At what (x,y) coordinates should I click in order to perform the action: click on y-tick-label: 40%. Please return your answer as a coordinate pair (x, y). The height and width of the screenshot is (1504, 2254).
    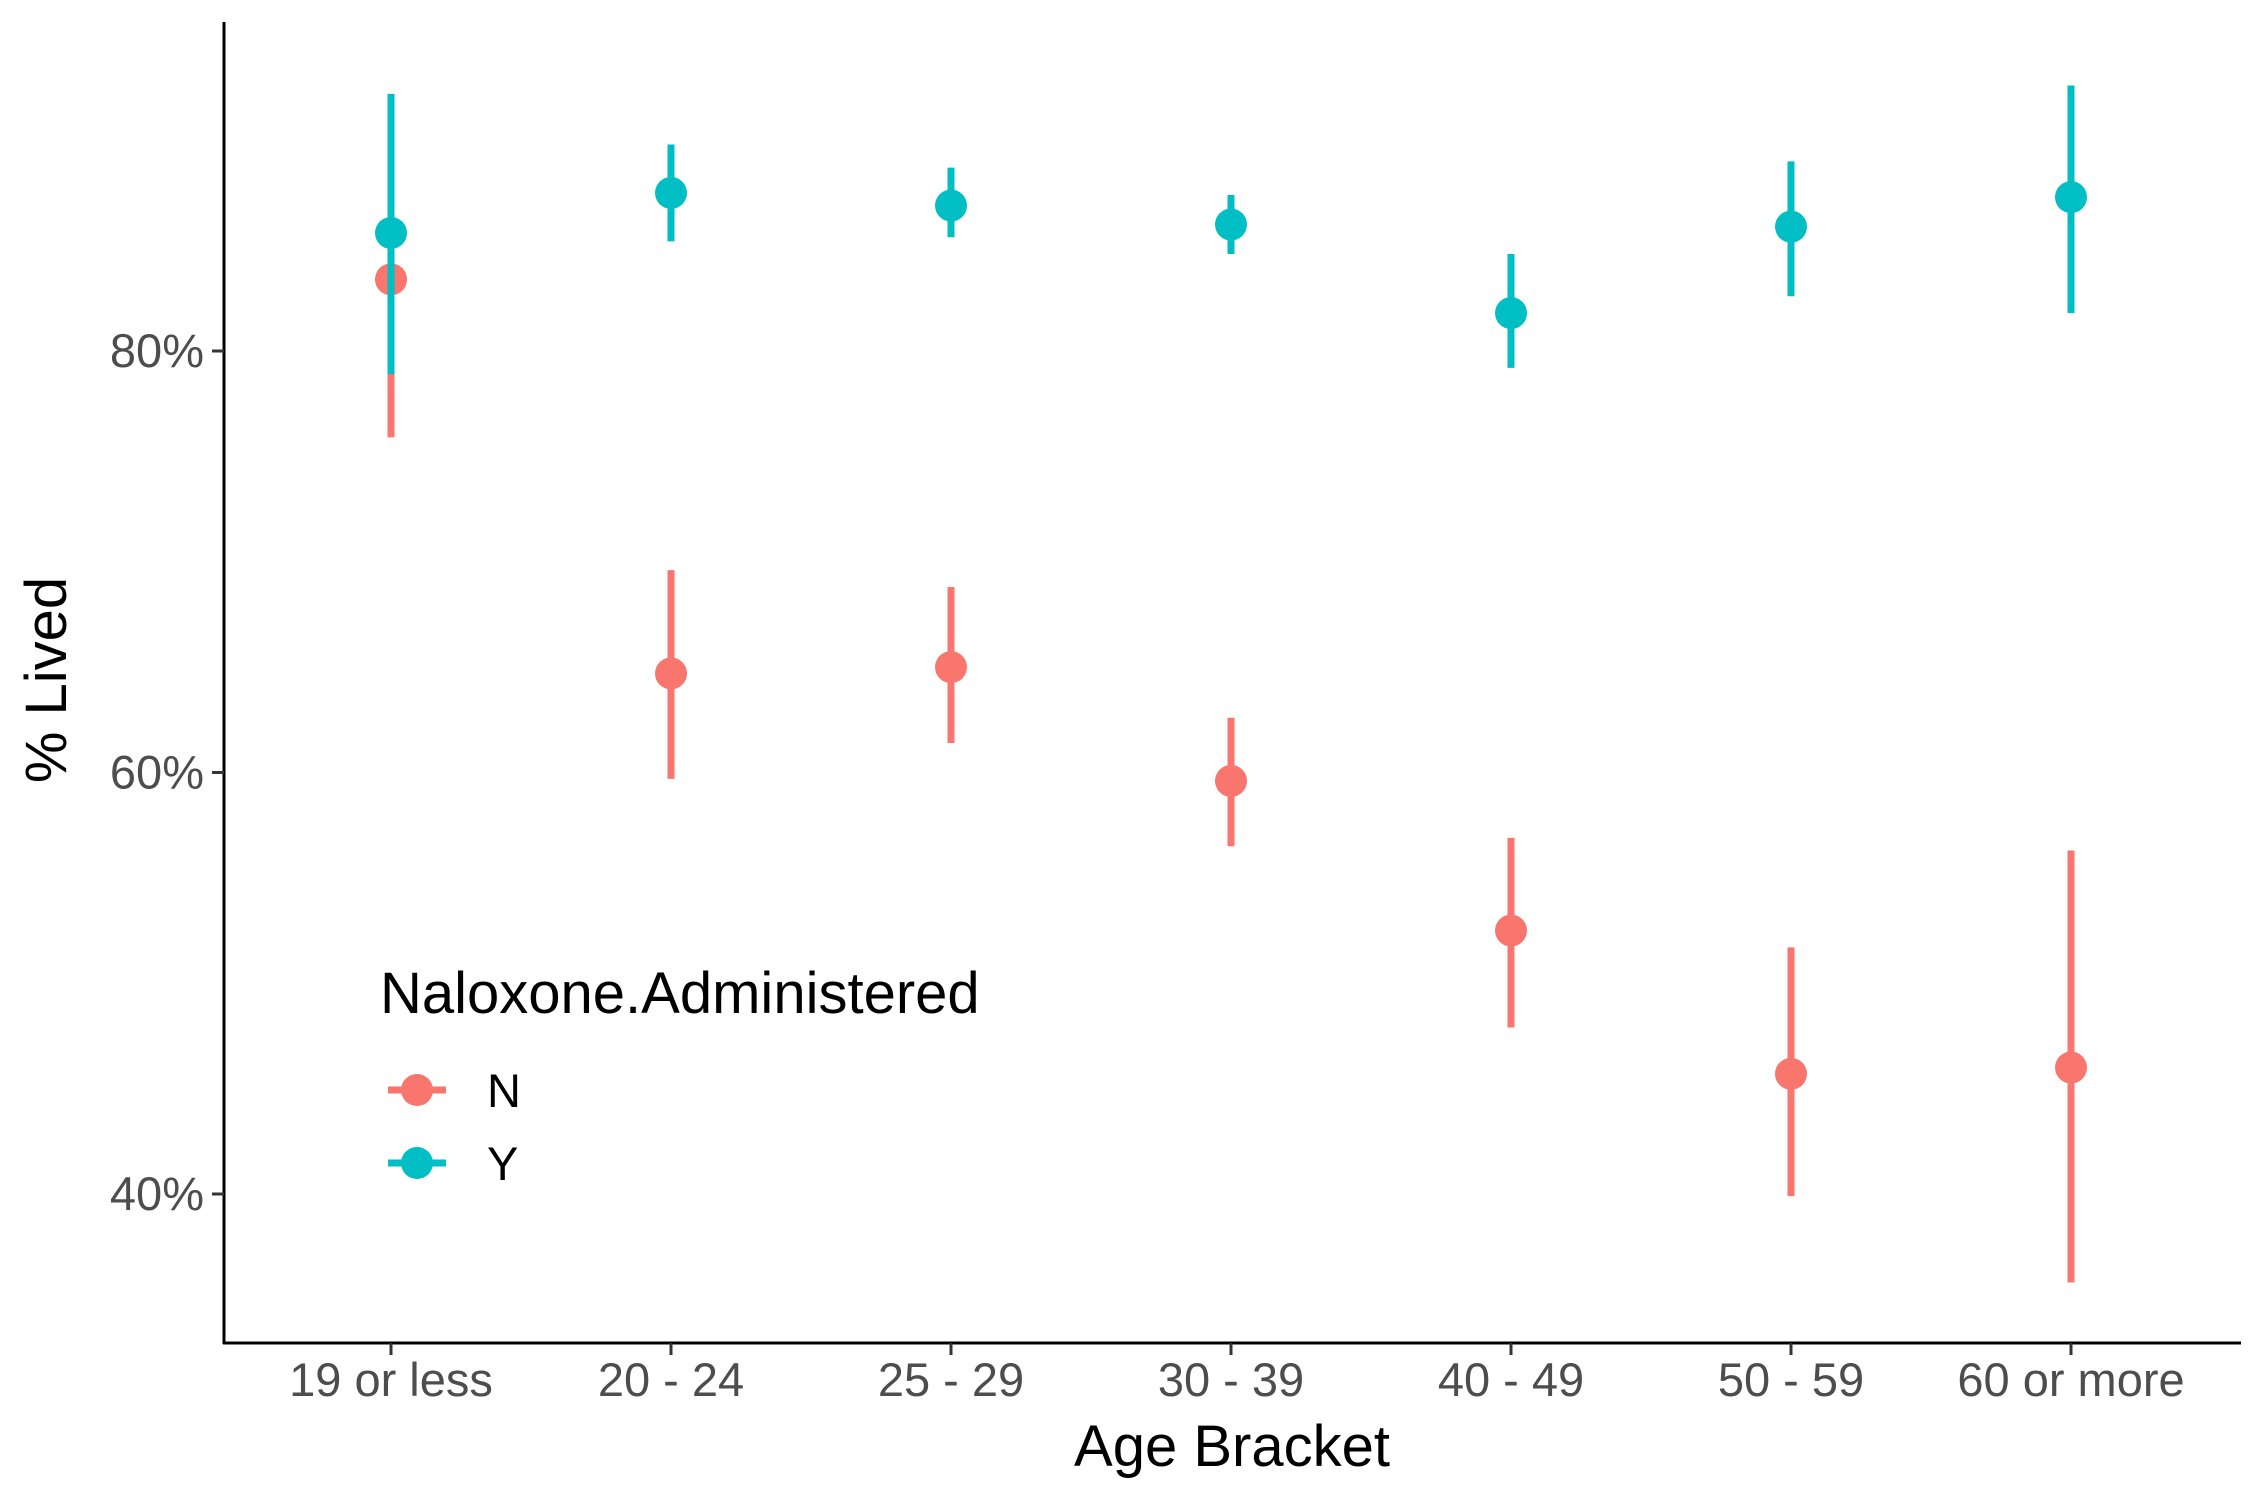
    Looking at the image, I should click on (157, 1193).